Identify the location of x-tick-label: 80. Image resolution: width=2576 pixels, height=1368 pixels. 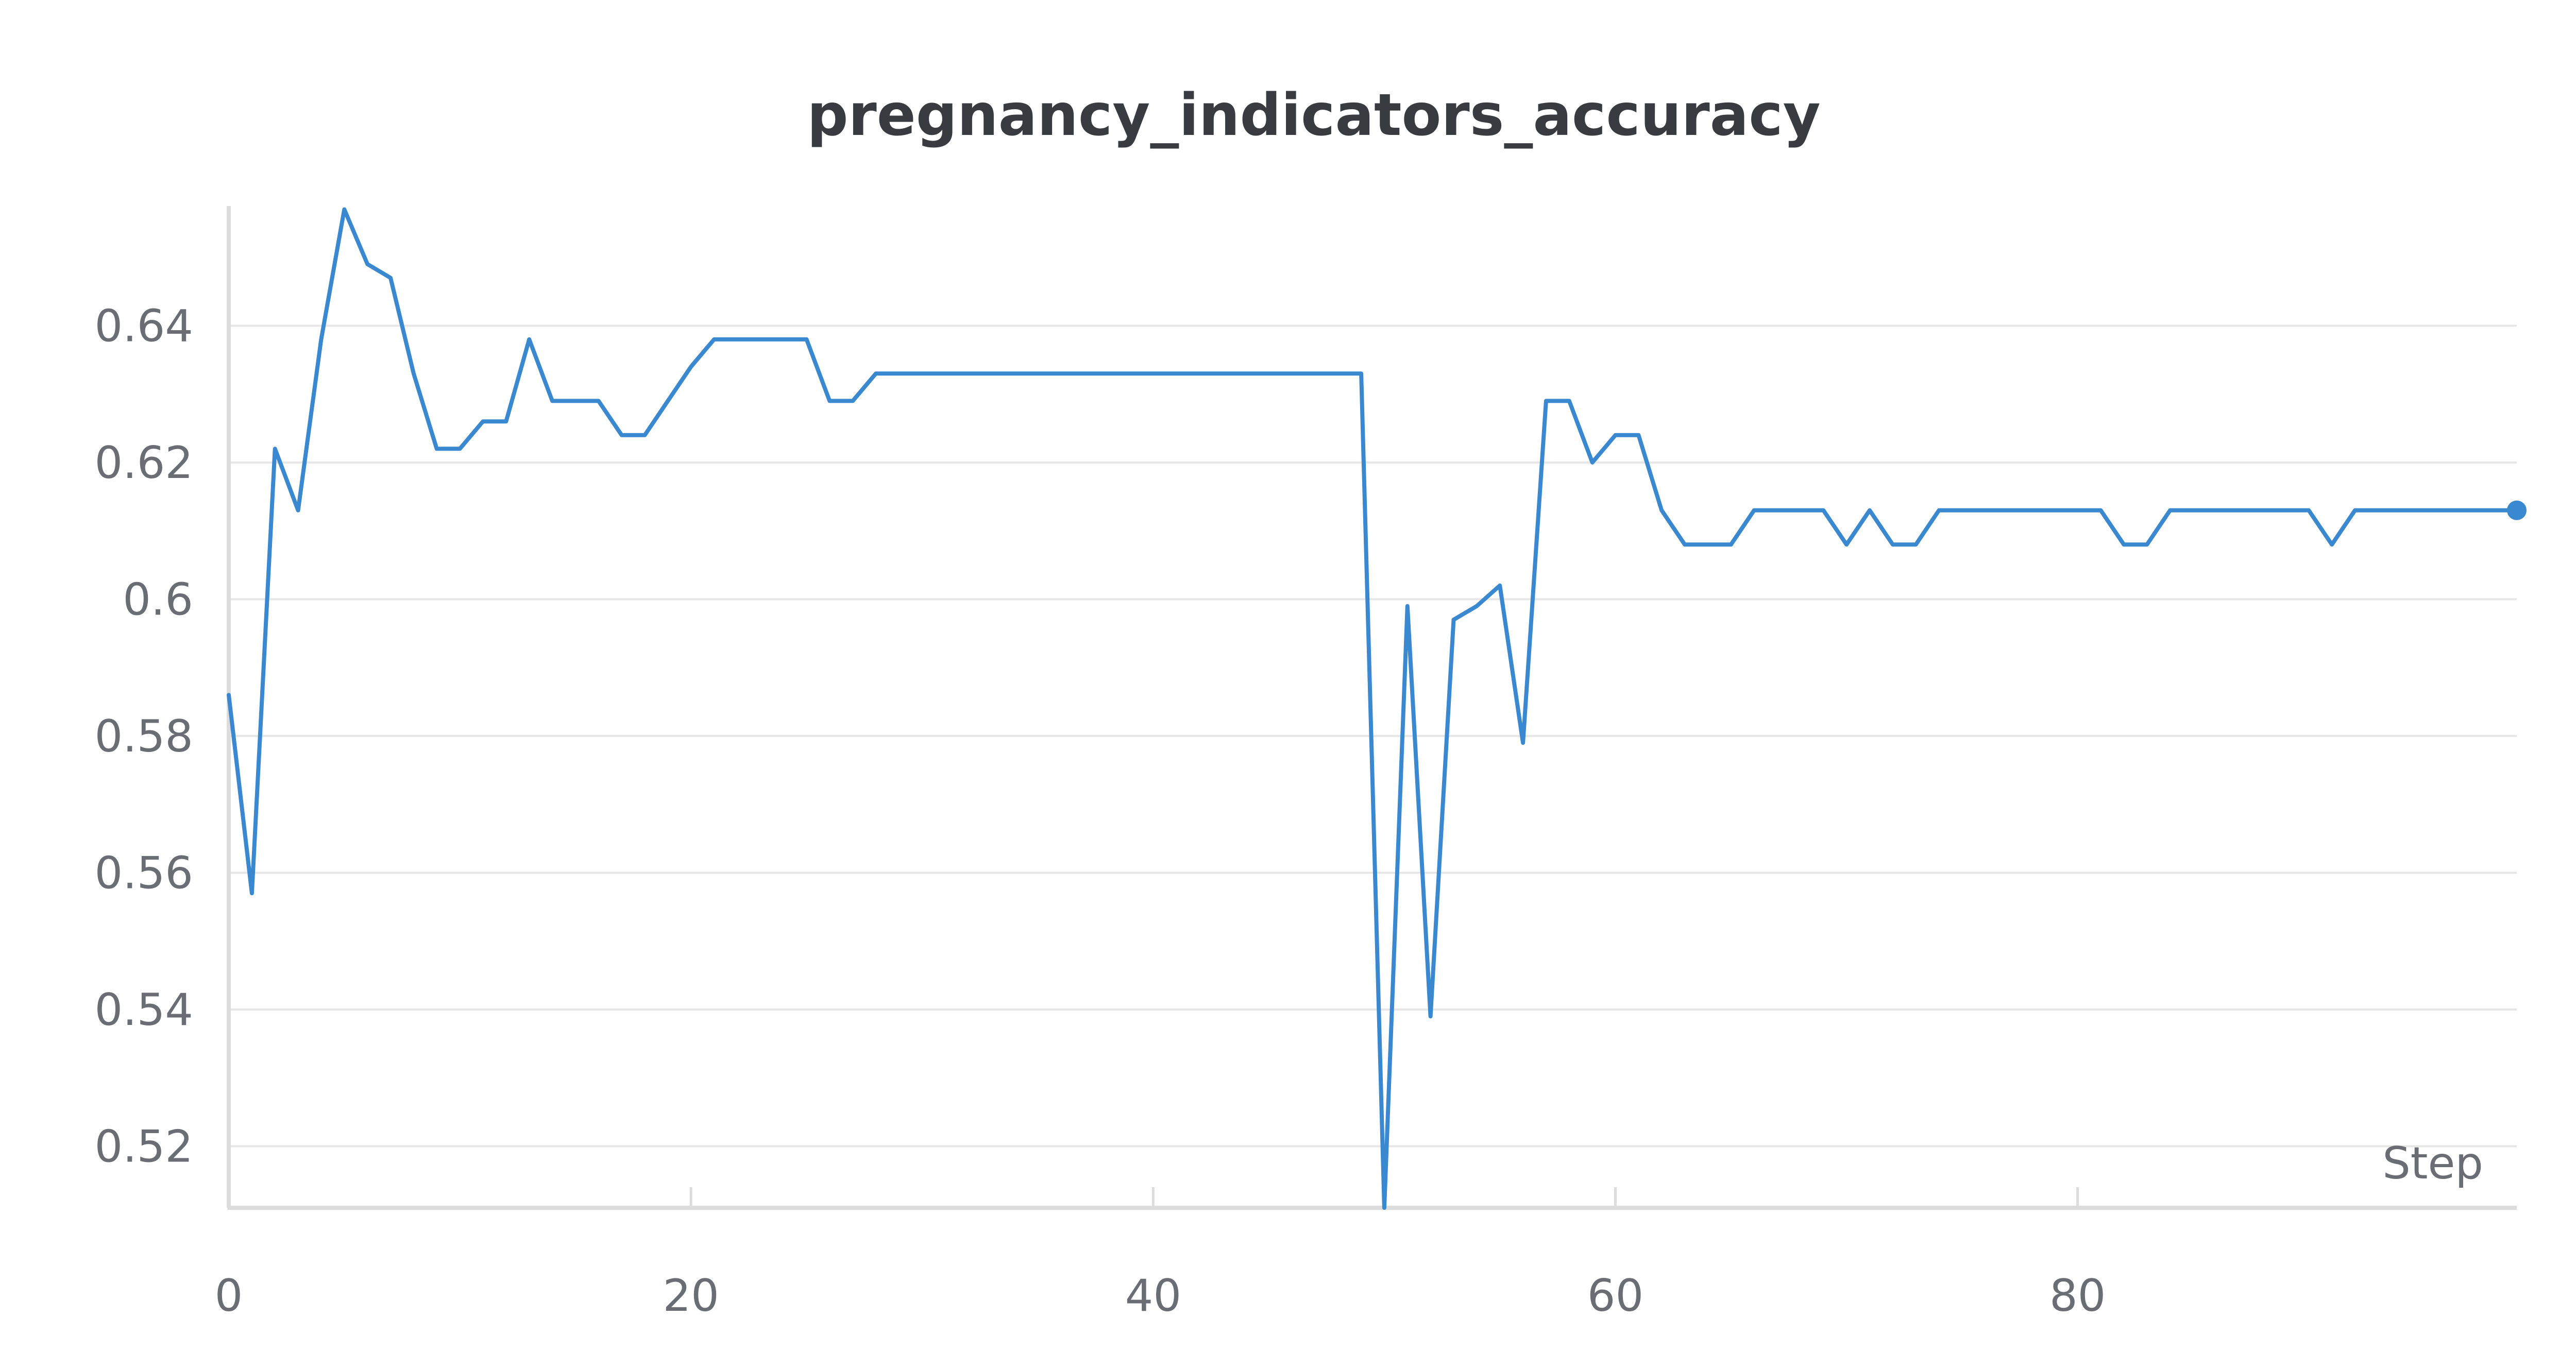
(2077, 1296).